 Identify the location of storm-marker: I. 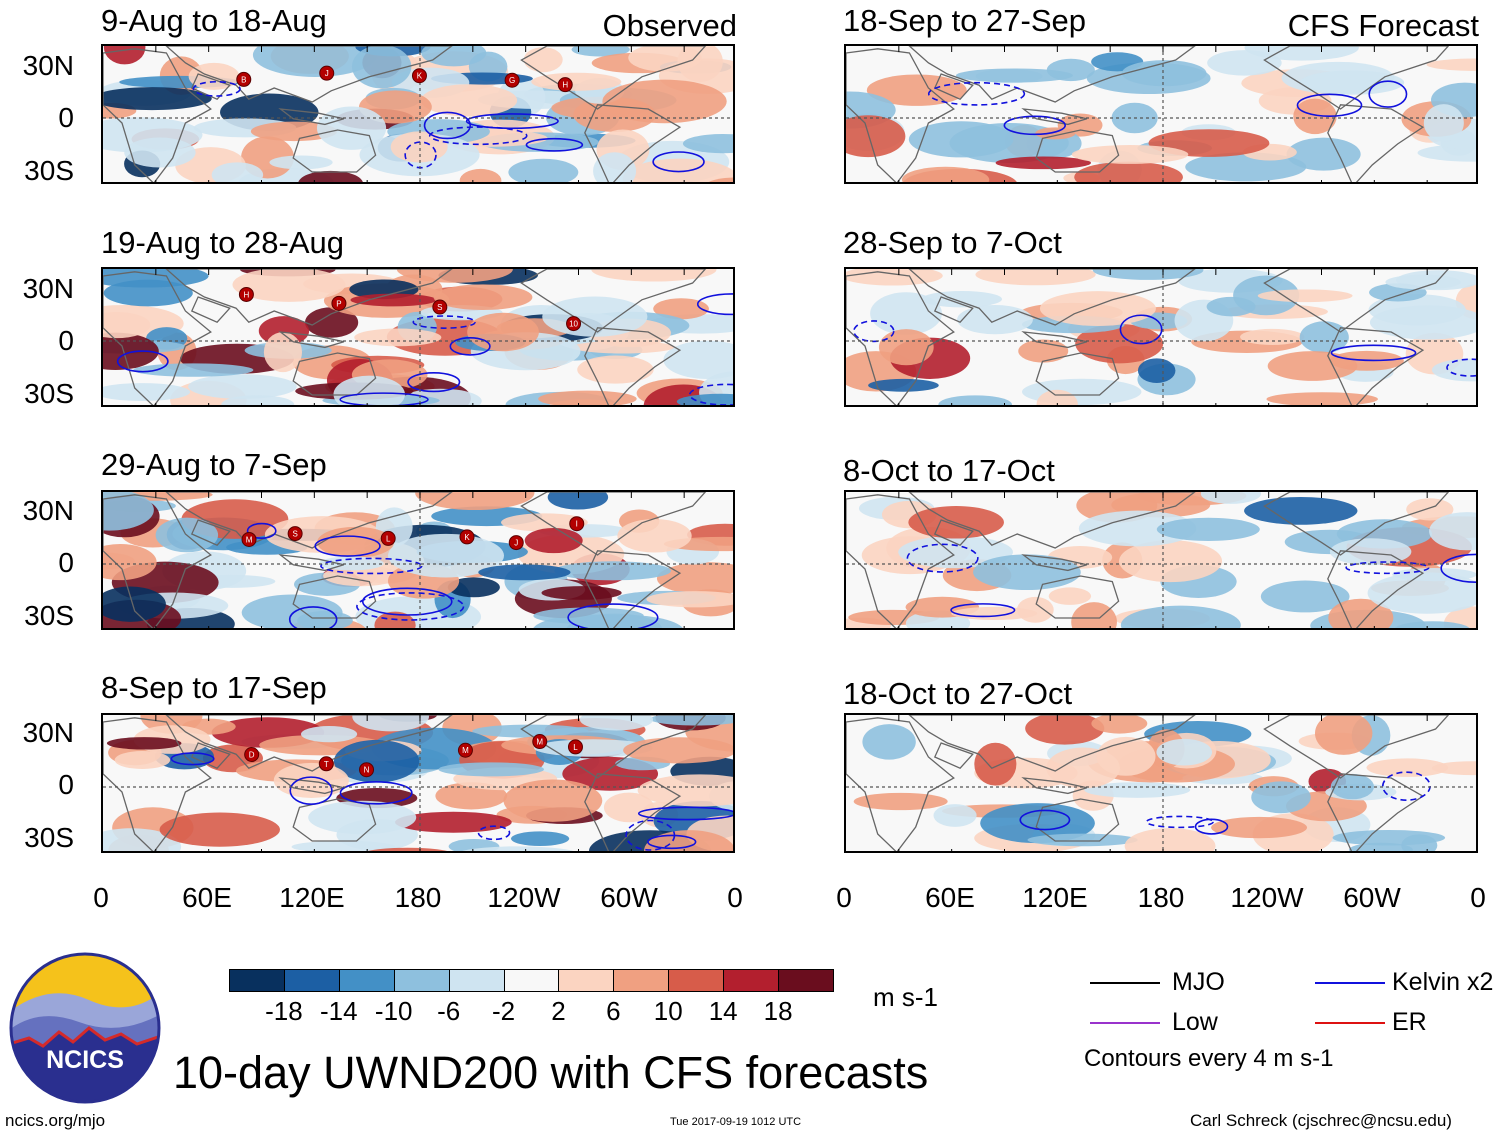
(577, 524).